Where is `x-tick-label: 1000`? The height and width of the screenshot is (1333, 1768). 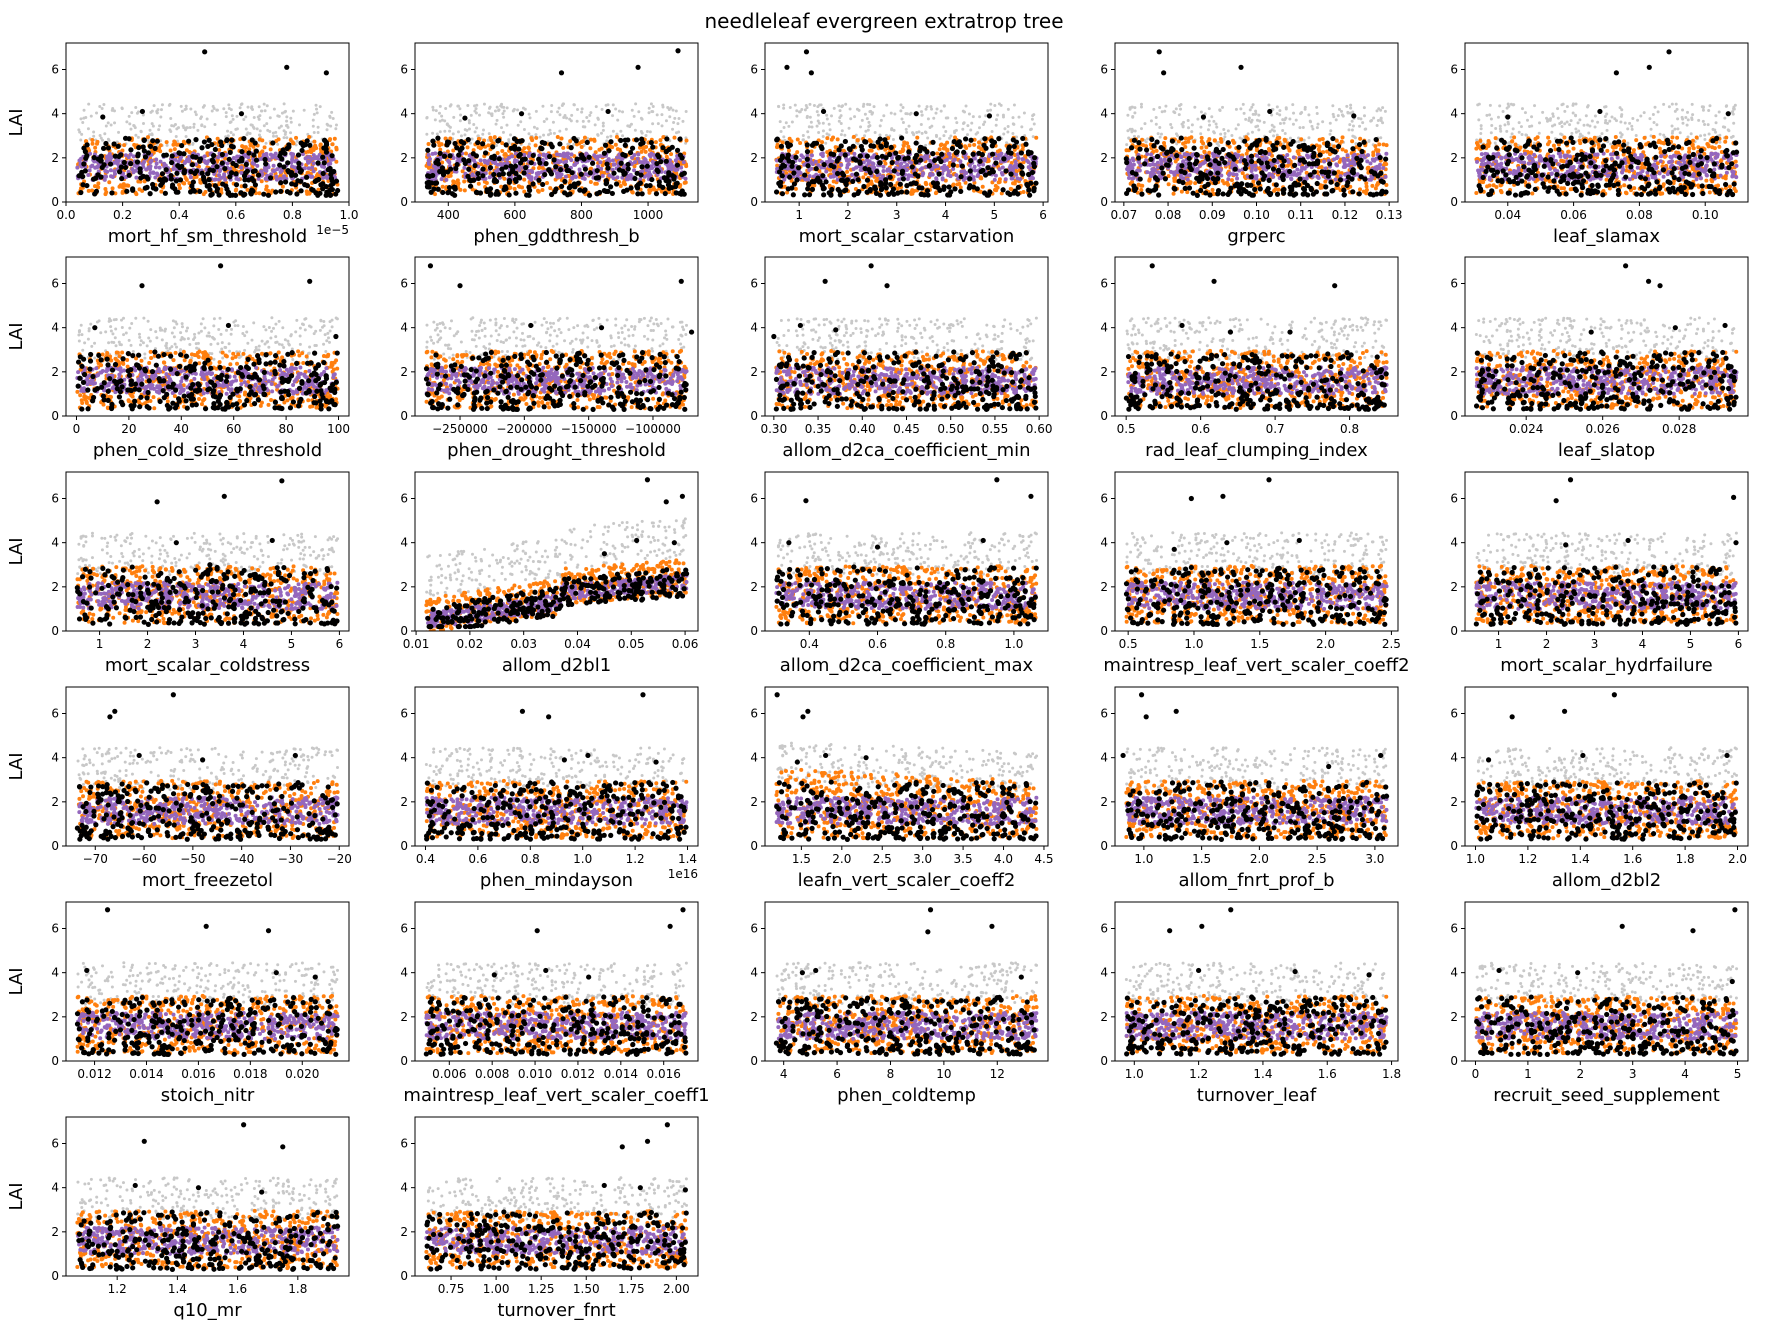 x-tick-label: 1000 is located at coordinates (648, 215).